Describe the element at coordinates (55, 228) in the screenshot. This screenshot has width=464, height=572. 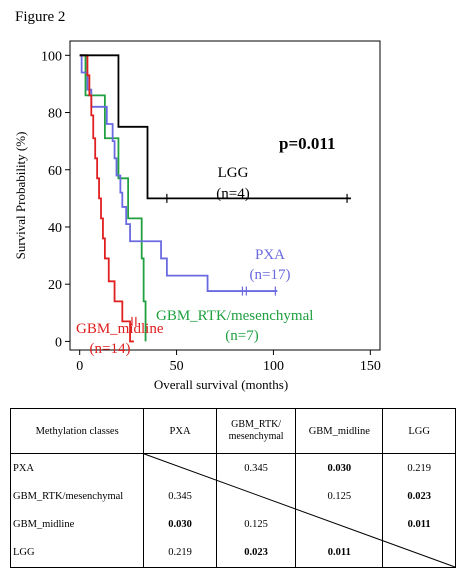
I see `y-tick-label: 40` at that location.